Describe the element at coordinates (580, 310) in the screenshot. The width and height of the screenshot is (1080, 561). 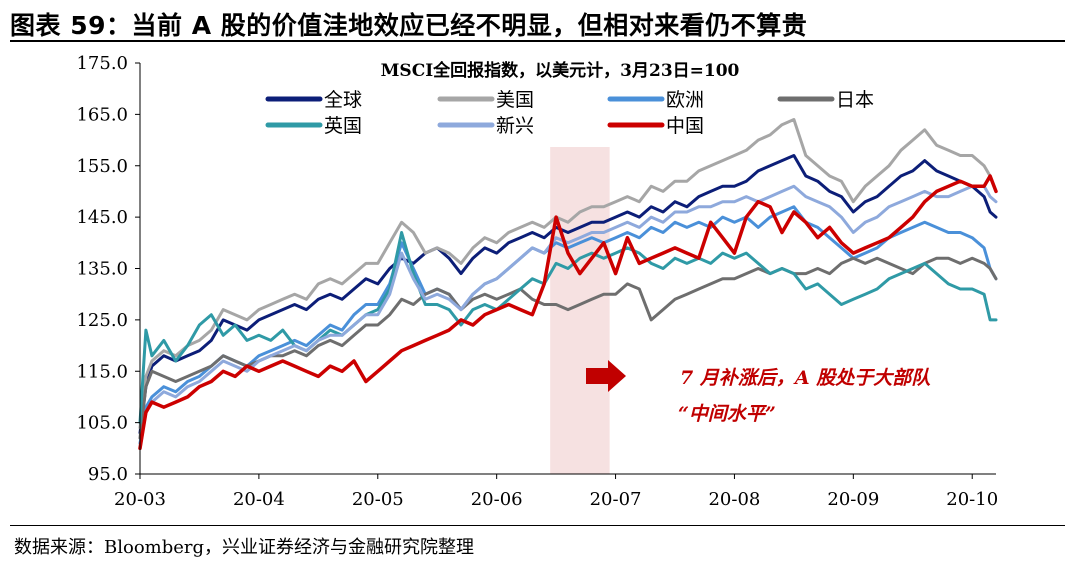
I see `highlight-region` at that location.